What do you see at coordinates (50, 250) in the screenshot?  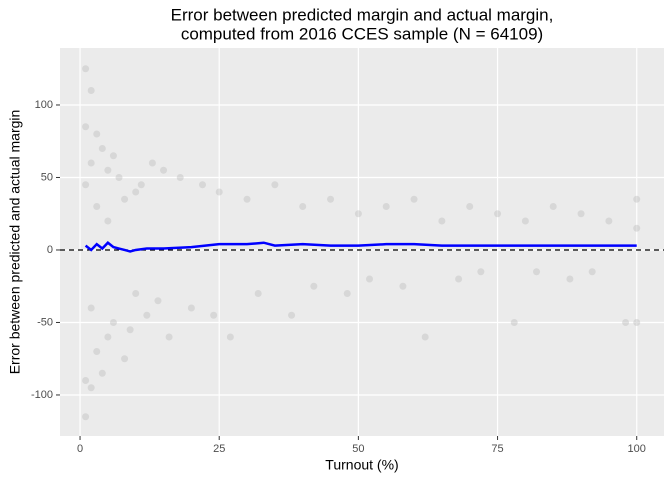 I see `y-tick-label: 0` at bounding box center [50, 250].